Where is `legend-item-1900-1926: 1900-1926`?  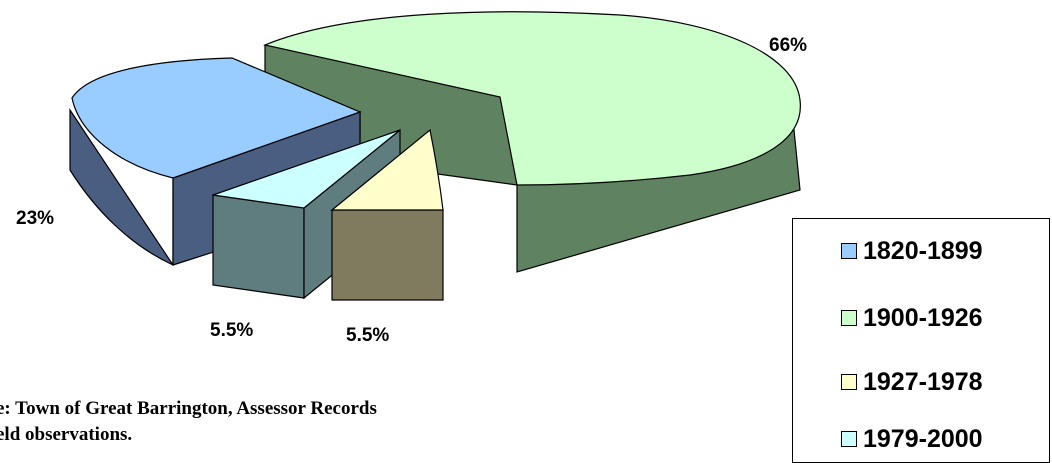
legend-item-1900-1926: 1900-1926 is located at coordinates (912, 318).